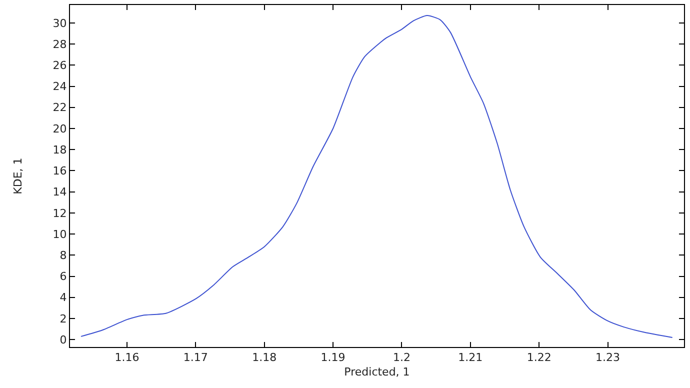 This screenshot has height=388, width=690. Describe the element at coordinates (59, 149) in the screenshot. I see `y-tick-label: 18` at that location.